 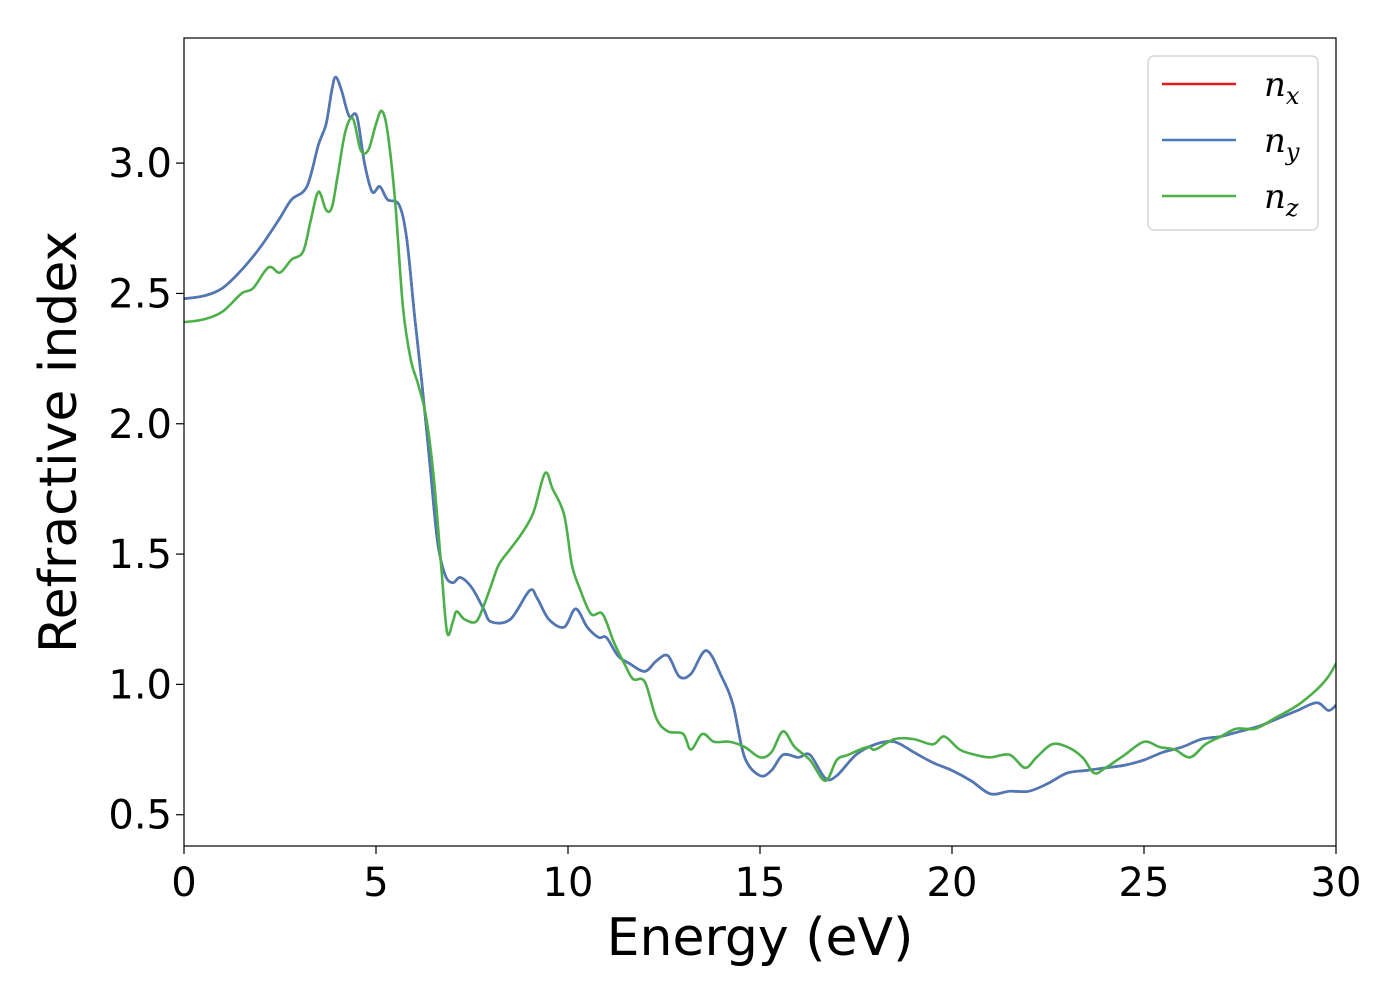 What do you see at coordinates (375, 883) in the screenshot?
I see `x-tick-label: 5` at bounding box center [375, 883].